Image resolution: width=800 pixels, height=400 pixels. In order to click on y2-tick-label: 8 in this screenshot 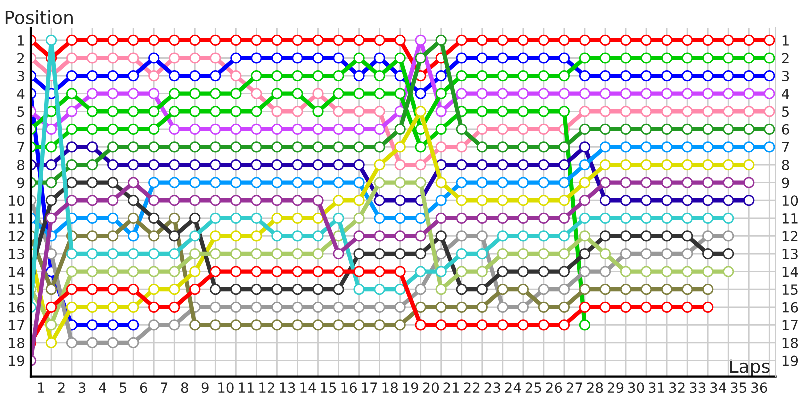, I will do `click(786, 165)`.